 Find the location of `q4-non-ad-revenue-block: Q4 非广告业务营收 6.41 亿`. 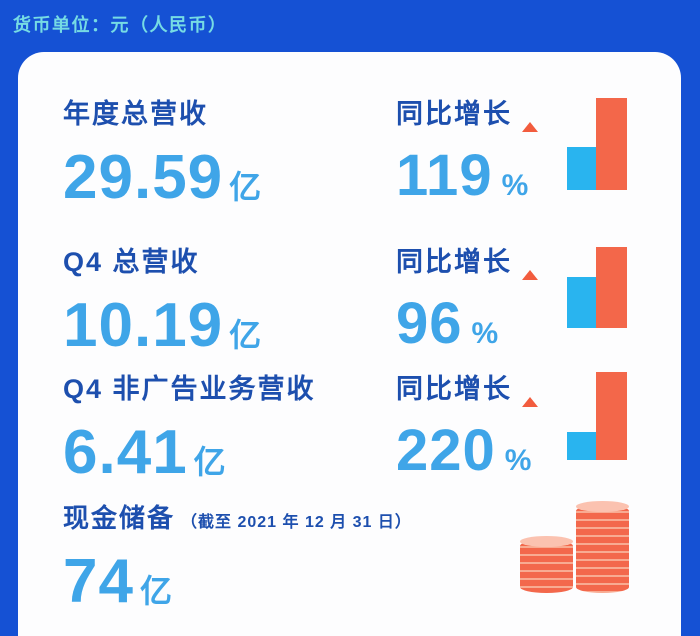

q4-non-ad-revenue-block: Q4 非广告业务营收 6.41 亿 is located at coordinates (189, 430).